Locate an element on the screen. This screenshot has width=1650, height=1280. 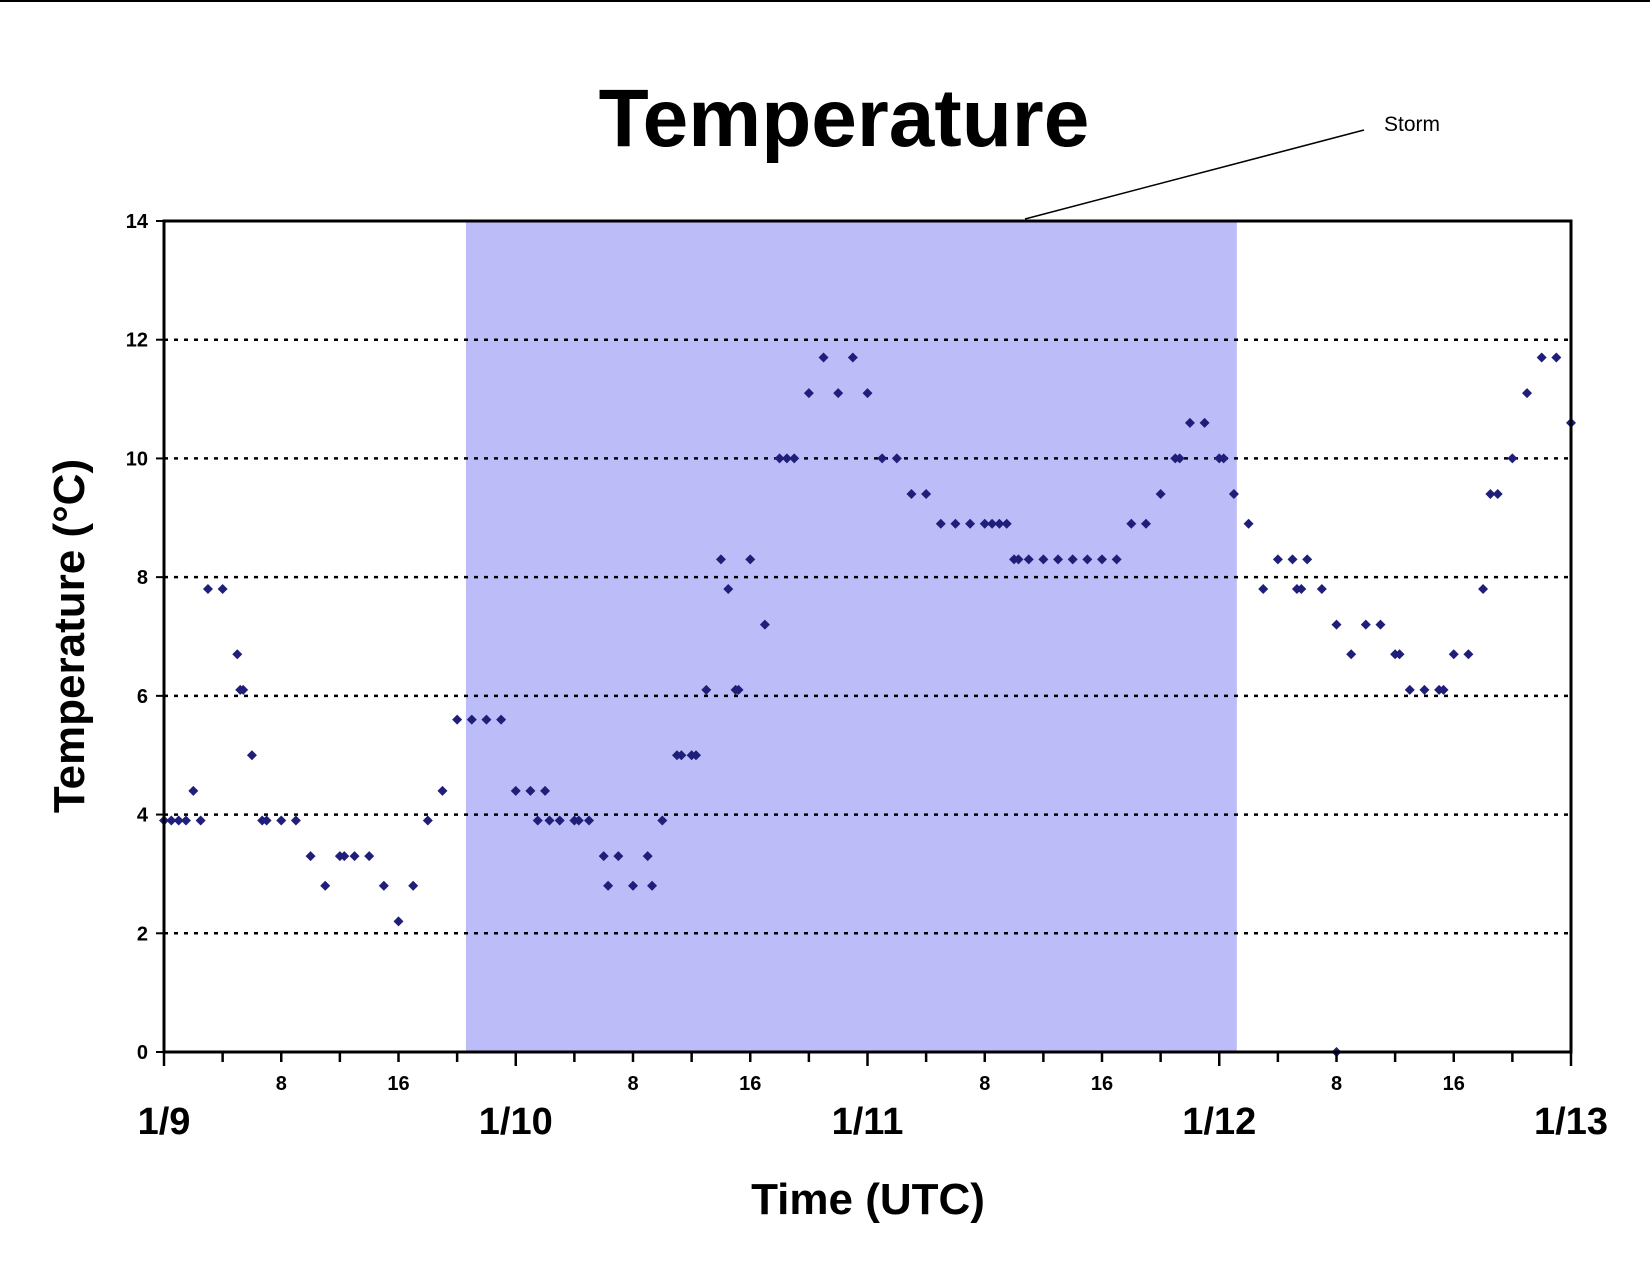
chart-title: Temperature is located at coordinates (844, 118).